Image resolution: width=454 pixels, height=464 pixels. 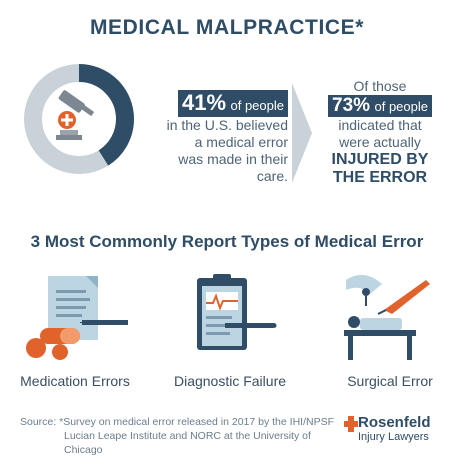 I want to click on stat2-percent-badge: 73% of people, so click(x=380, y=106).